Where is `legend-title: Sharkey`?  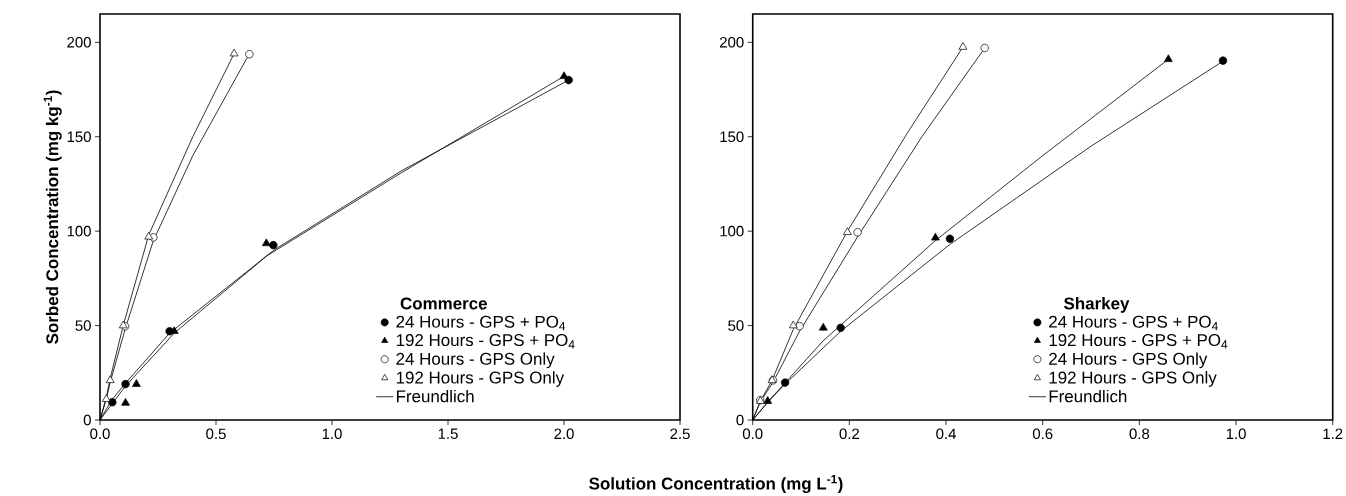
legend-title: Sharkey is located at coordinates (1097, 305).